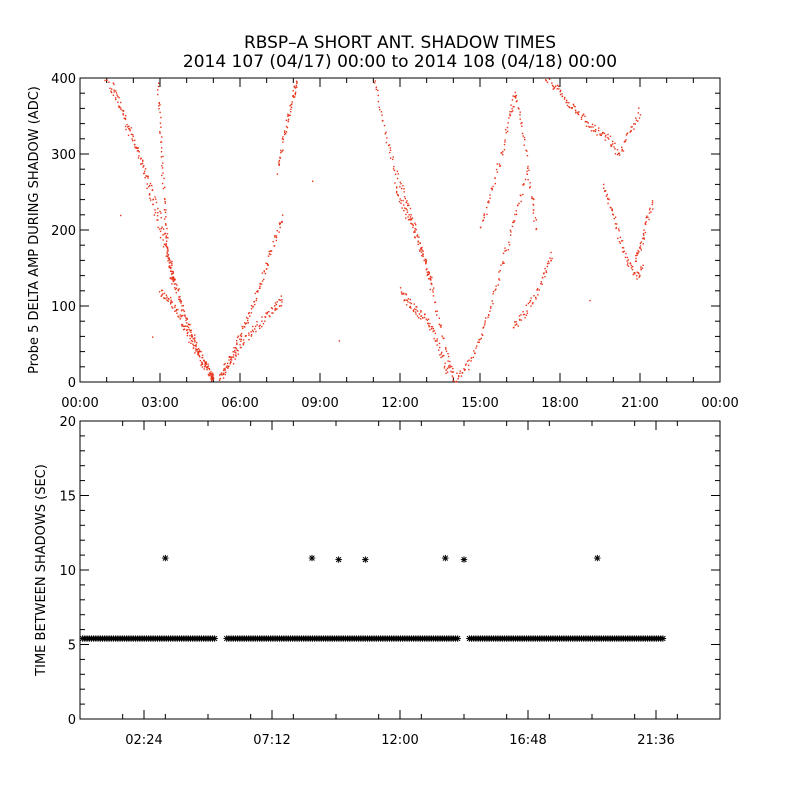 The image size is (800, 800). Describe the element at coordinates (63, 307) in the screenshot. I see `y-tick-label: 100` at that location.